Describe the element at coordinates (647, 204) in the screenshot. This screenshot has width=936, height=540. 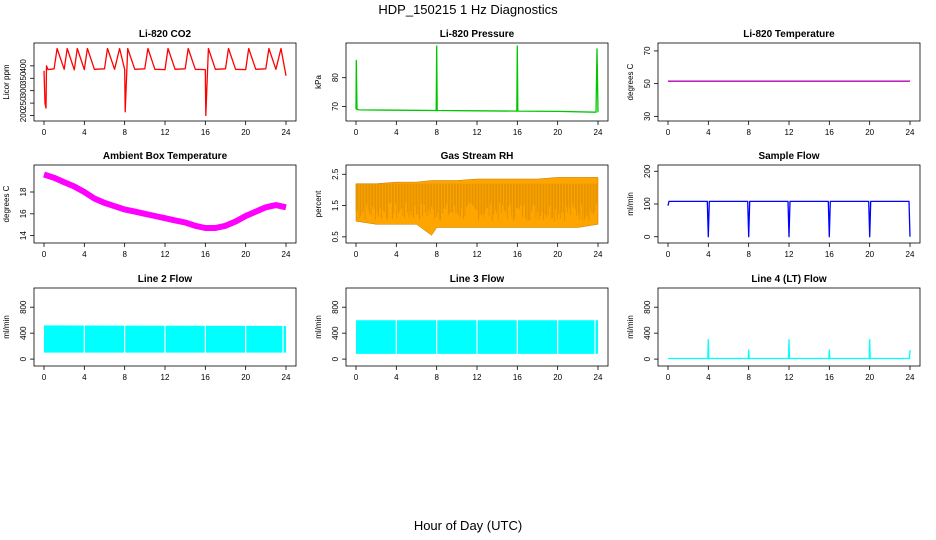
I see `y-tick-label: 100` at that location.